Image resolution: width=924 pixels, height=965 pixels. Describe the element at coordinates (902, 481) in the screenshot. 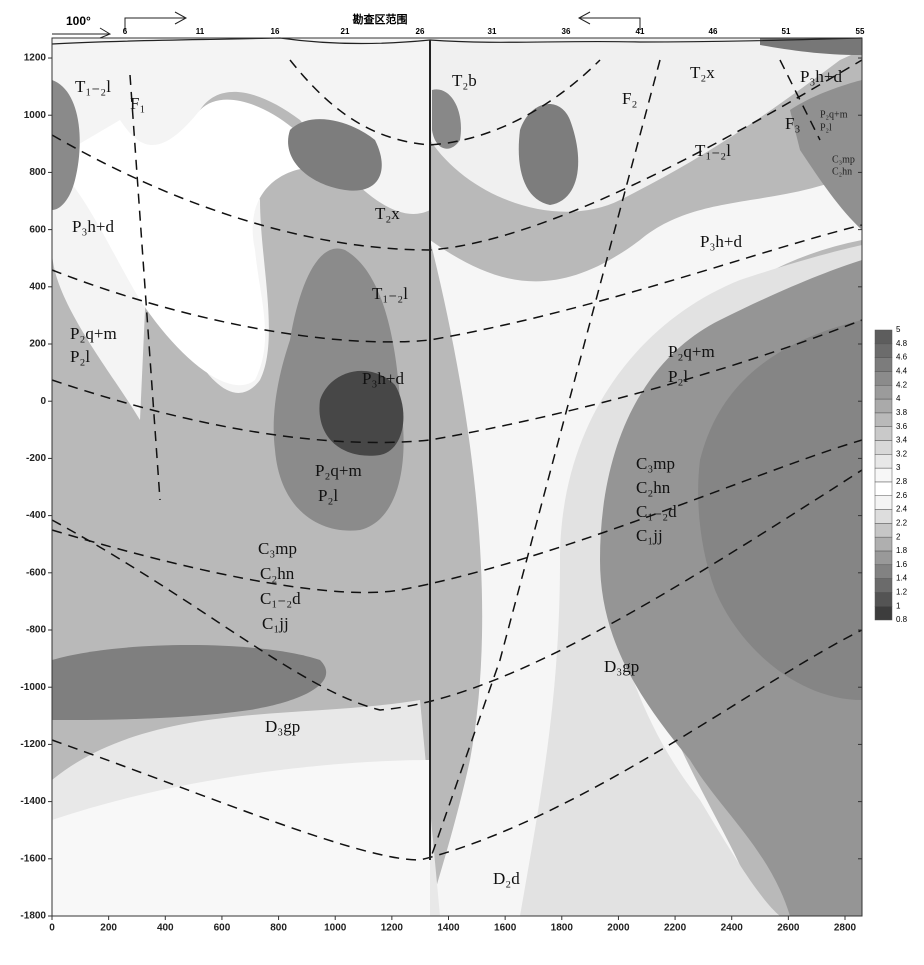

I see `colorbar-label: 2.8` at that location.